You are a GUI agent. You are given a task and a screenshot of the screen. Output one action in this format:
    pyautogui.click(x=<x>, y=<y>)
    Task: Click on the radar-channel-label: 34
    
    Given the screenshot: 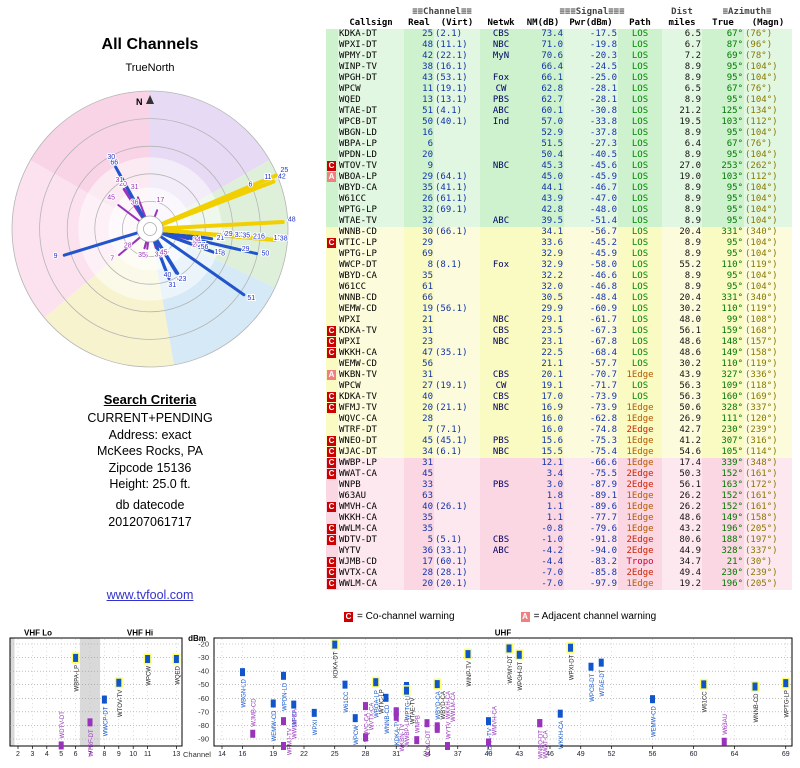 What is the action you would take?
    pyautogui.click(x=197, y=240)
    